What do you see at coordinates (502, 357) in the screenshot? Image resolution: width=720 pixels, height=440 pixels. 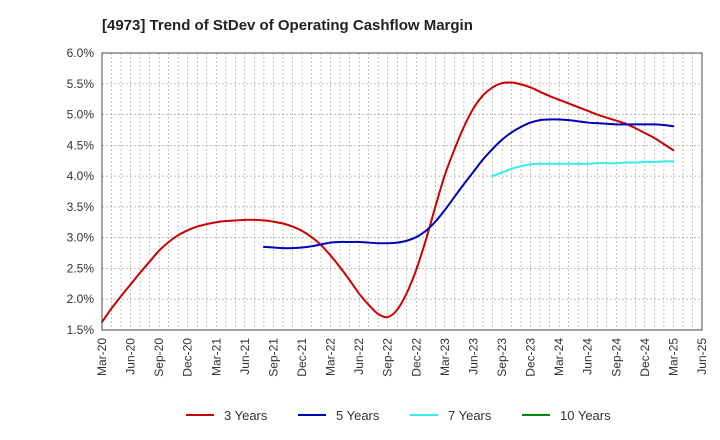 I see `x-tick-label: Sep-23` at bounding box center [502, 357].